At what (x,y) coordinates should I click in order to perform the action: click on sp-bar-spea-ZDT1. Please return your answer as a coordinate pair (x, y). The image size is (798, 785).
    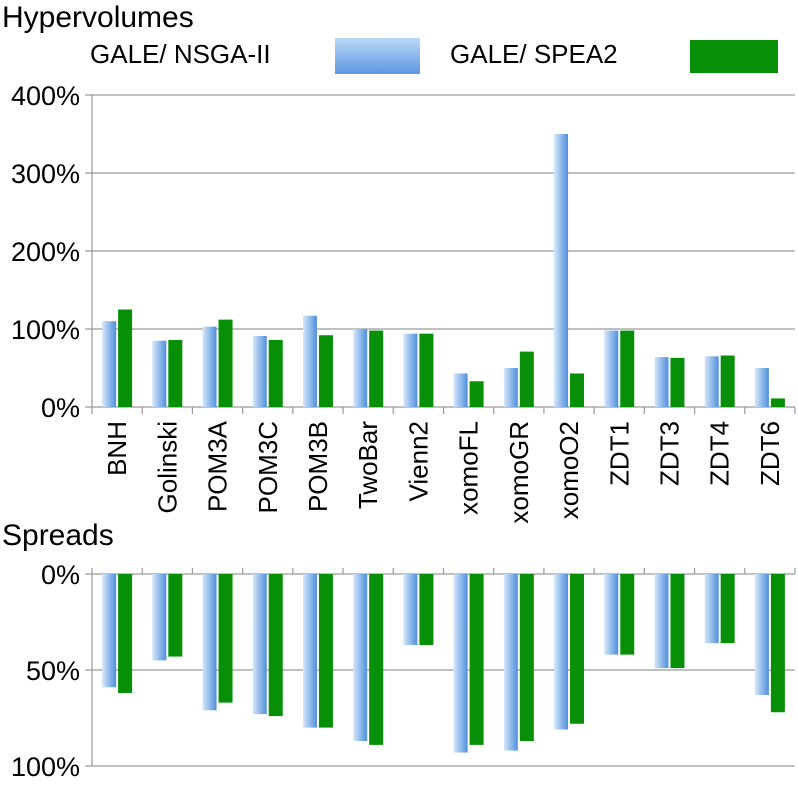
    Looking at the image, I should click on (627, 614).